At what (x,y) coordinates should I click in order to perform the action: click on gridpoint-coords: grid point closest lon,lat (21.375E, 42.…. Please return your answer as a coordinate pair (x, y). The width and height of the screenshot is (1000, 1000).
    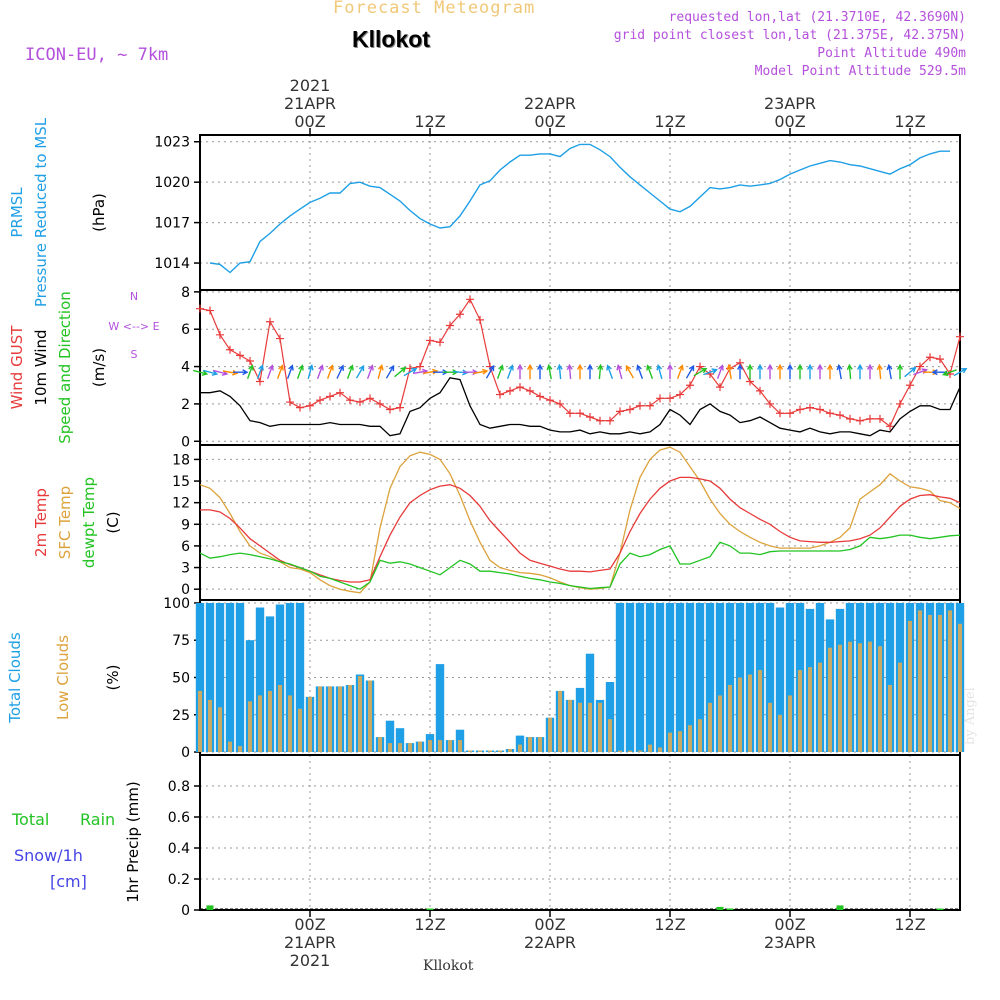
    Looking at the image, I should click on (789, 35).